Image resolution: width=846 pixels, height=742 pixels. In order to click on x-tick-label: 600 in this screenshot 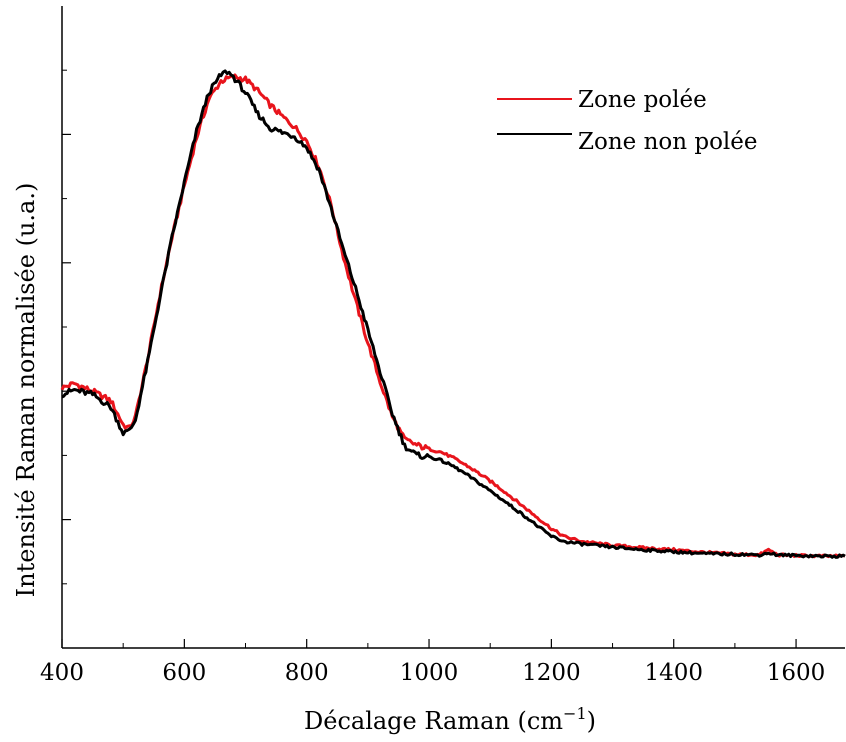, I will do `click(184, 673)`.